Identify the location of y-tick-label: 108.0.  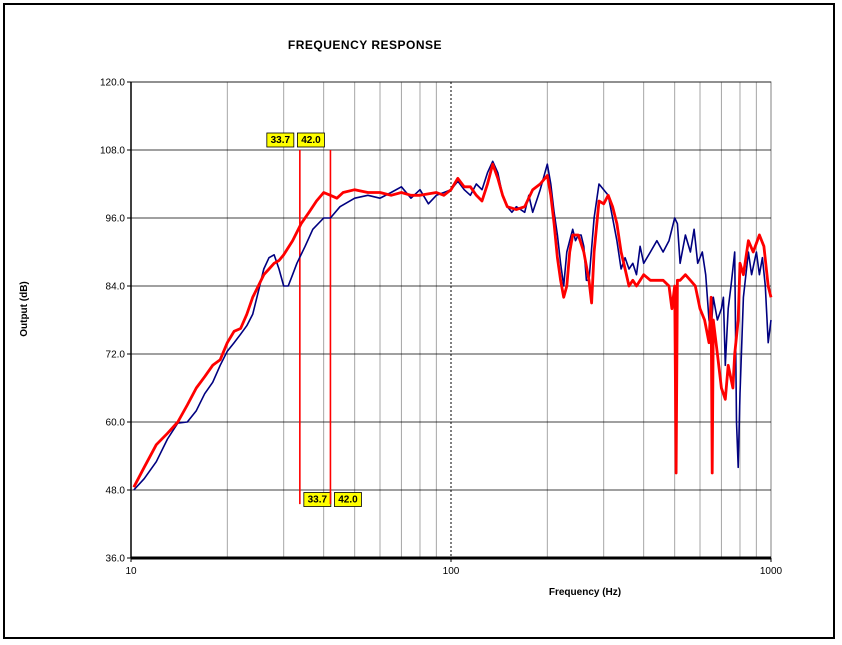
(112, 151).